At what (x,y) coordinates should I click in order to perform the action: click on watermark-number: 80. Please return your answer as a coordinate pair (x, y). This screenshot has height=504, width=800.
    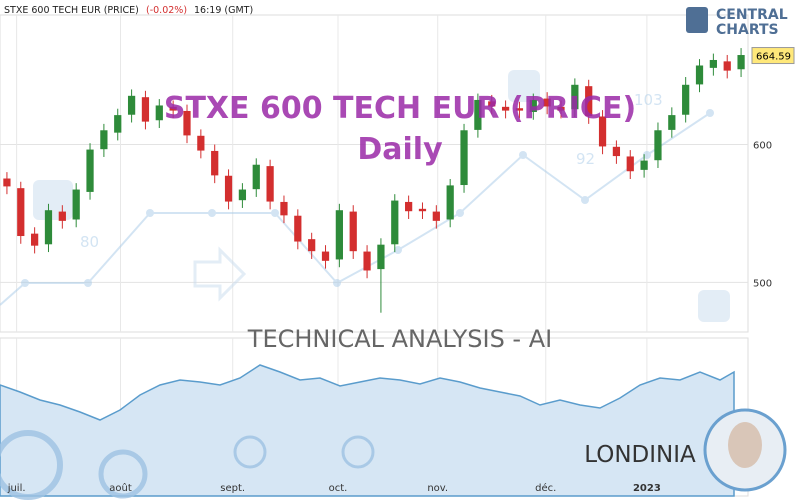
    Looking at the image, I should click on (89, 242).